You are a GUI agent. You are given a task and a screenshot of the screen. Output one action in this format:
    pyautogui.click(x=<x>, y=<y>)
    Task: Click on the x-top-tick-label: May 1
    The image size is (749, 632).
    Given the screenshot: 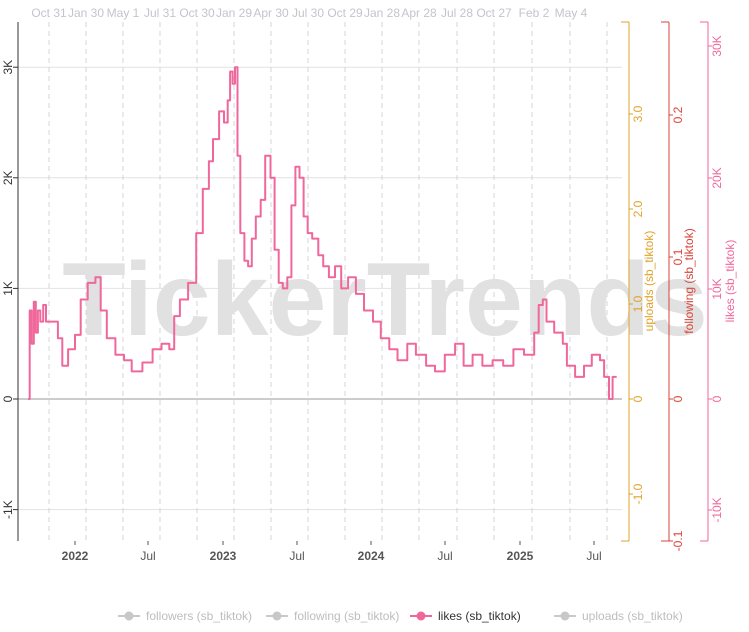 What is the action you would take?
    pyautogui.click(x=123, y=13)
    